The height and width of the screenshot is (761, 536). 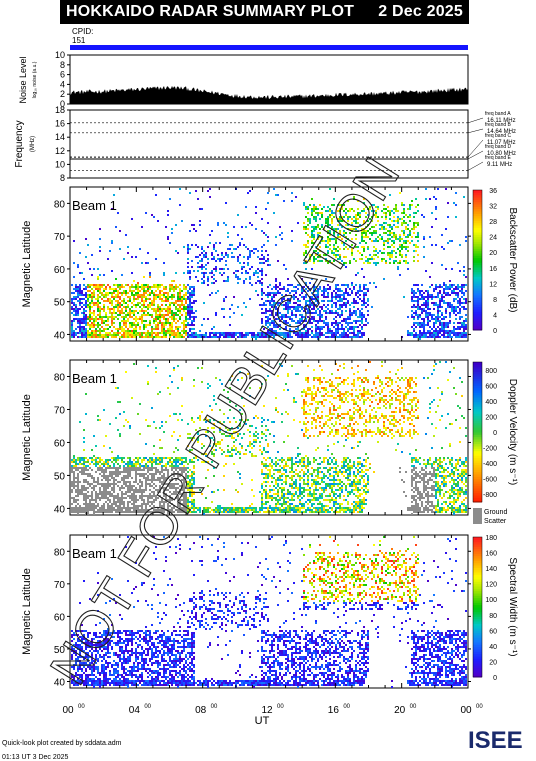 What do you see at coordinates (477, 301) in the screenshot?
I see `colorbar-step` at bounding box center [477, 301].